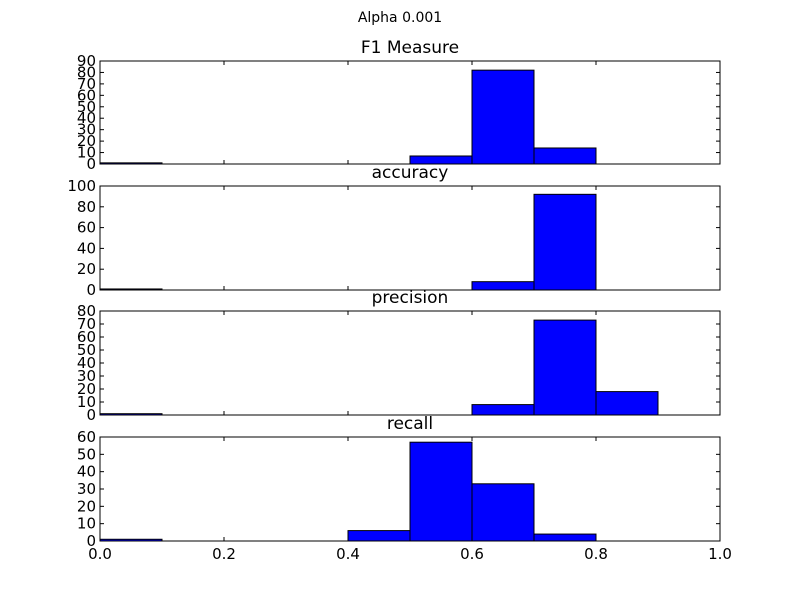 The image size is (800, 600). I want to click on panel-title: precision, so click(410, 298).